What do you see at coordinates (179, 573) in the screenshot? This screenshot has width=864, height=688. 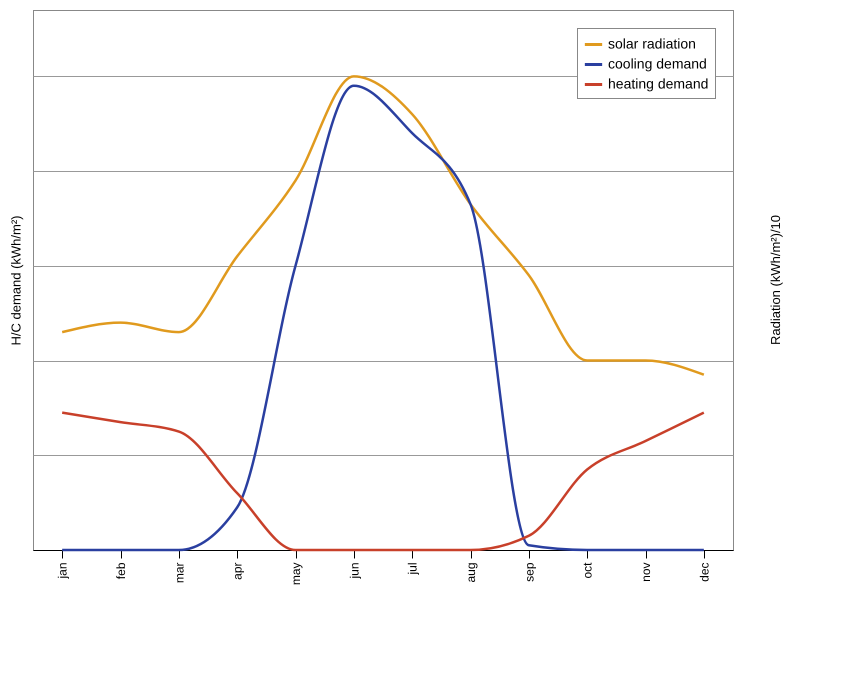 I see `x-tick-label: mar` at bounding box center [179, 573].